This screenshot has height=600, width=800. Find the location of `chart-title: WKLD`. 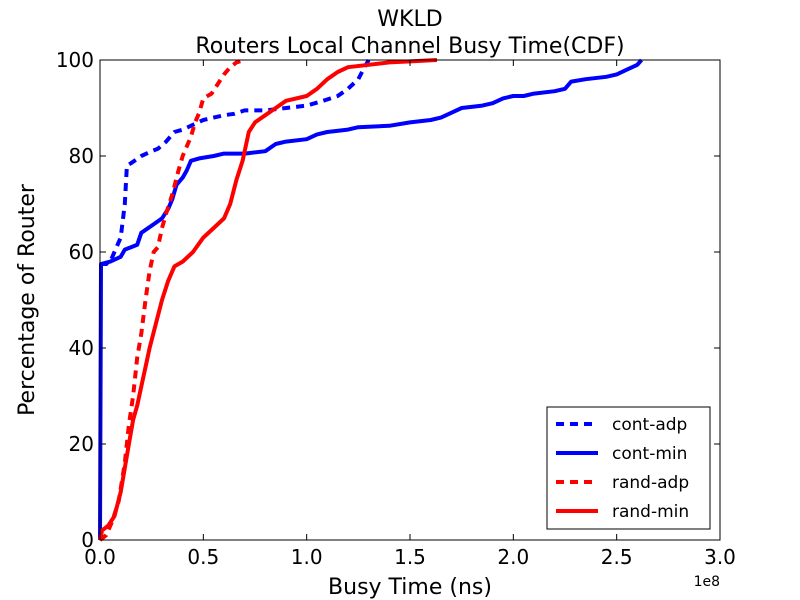

chart-title: WKLD is located at coordinates (409, 19).